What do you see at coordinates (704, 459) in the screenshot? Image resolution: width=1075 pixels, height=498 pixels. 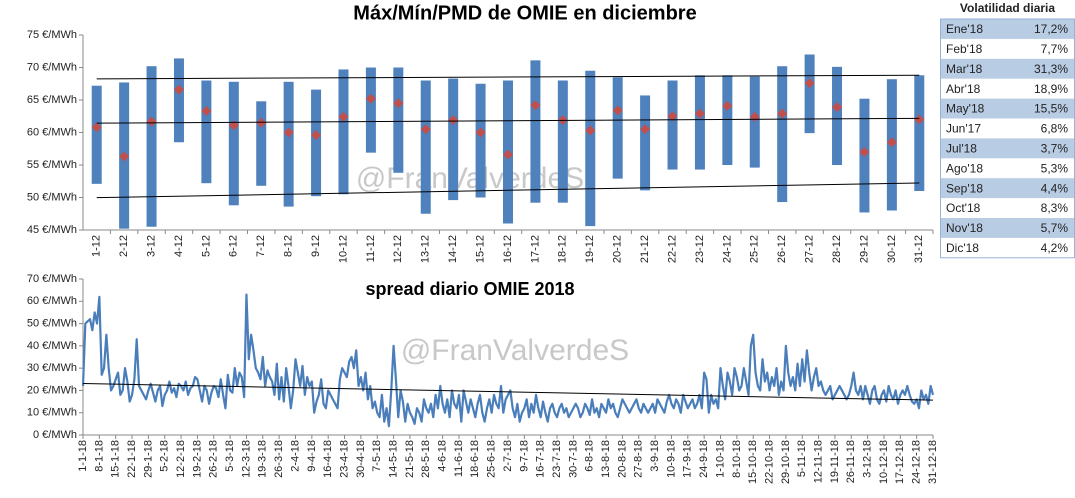 I see `x-tick-label: 24-9-18` at bounding box center [704, 459].